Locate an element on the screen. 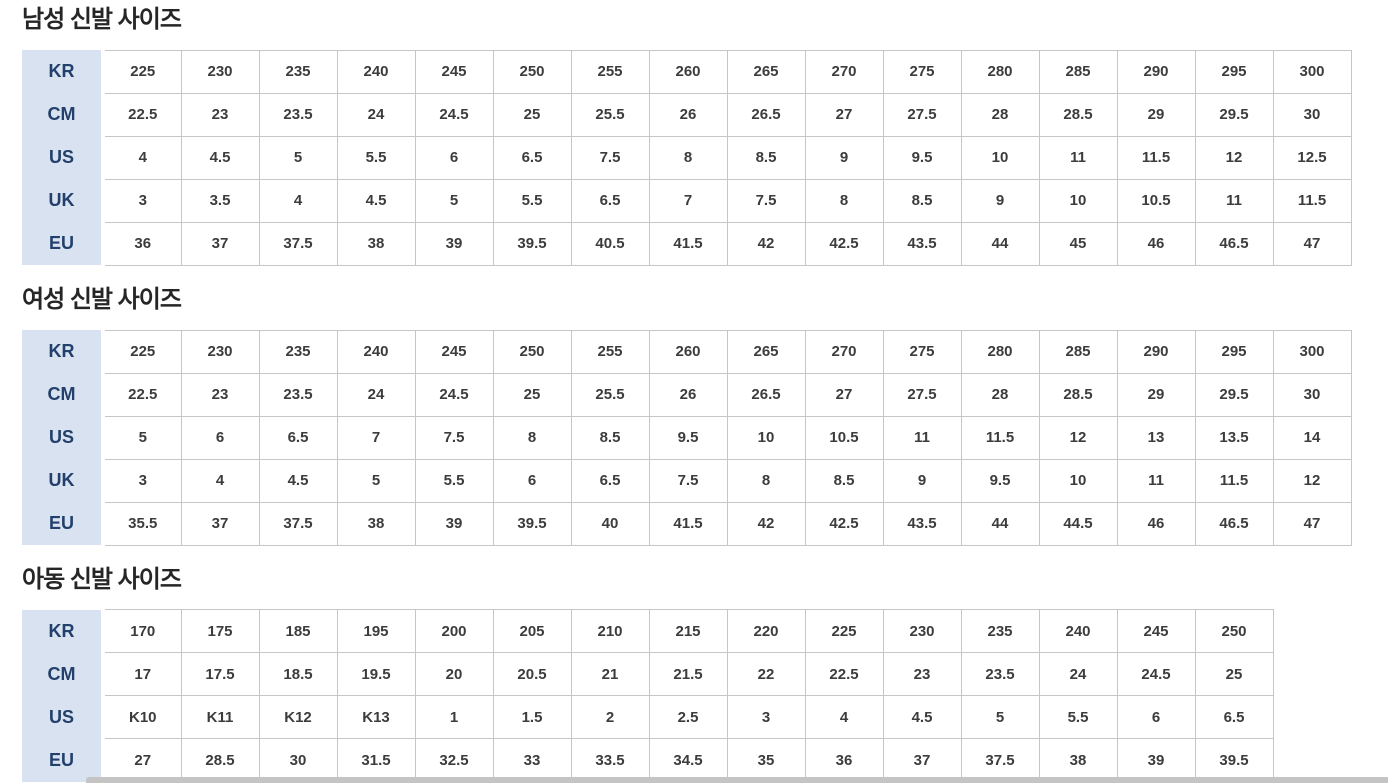  size-cell: 28 is located at coordinates (1000, 394).